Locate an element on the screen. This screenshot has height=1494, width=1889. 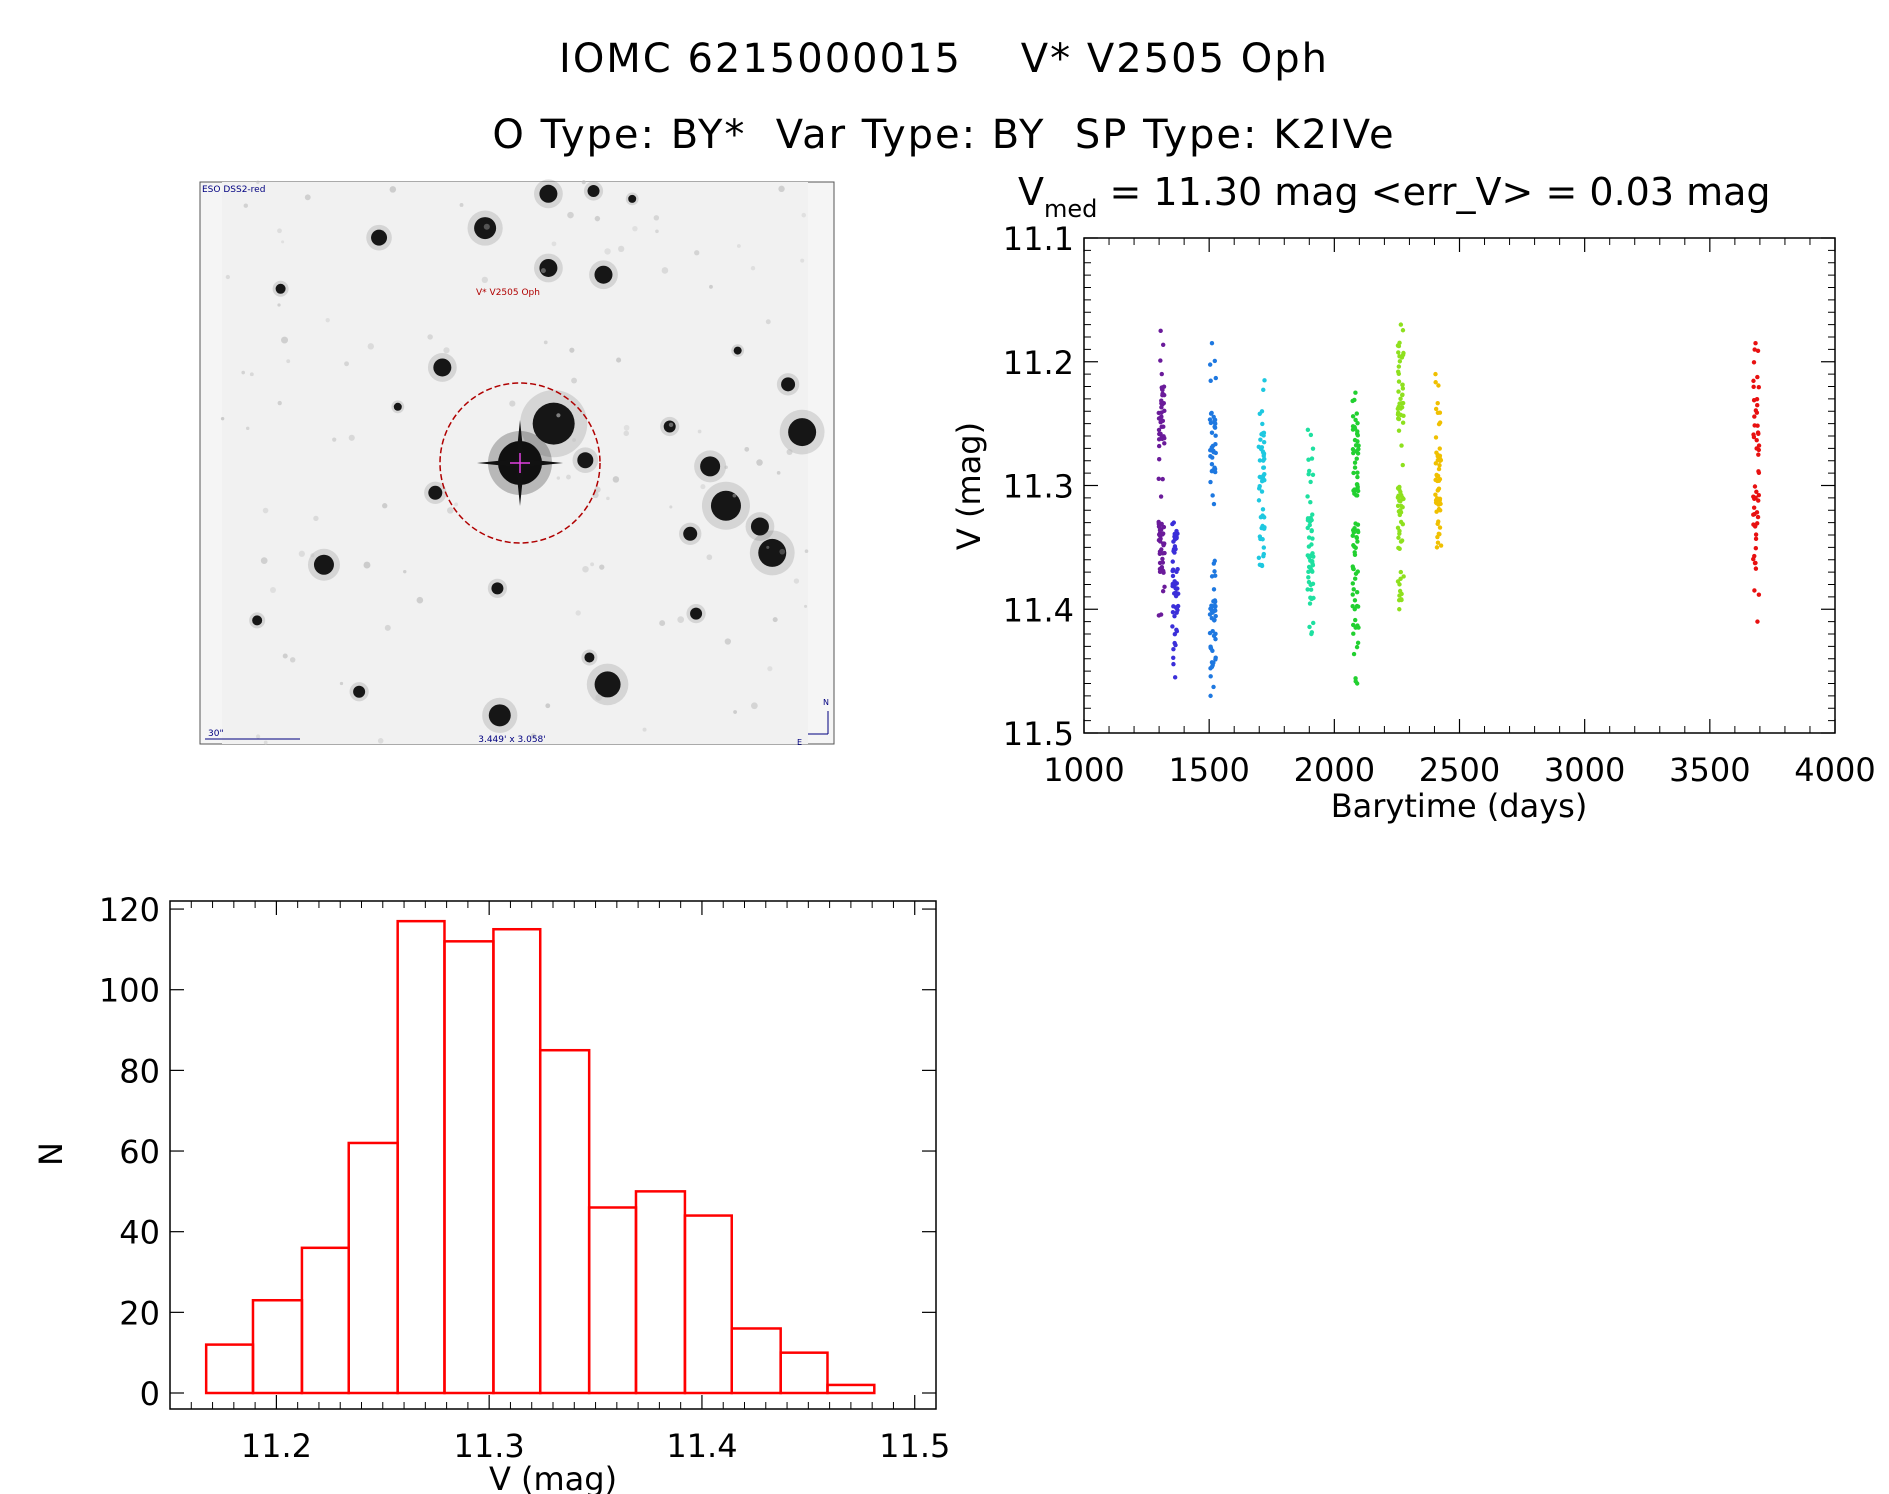
lc-xtick-label: 3000 is located at coordinates (1584, 770).